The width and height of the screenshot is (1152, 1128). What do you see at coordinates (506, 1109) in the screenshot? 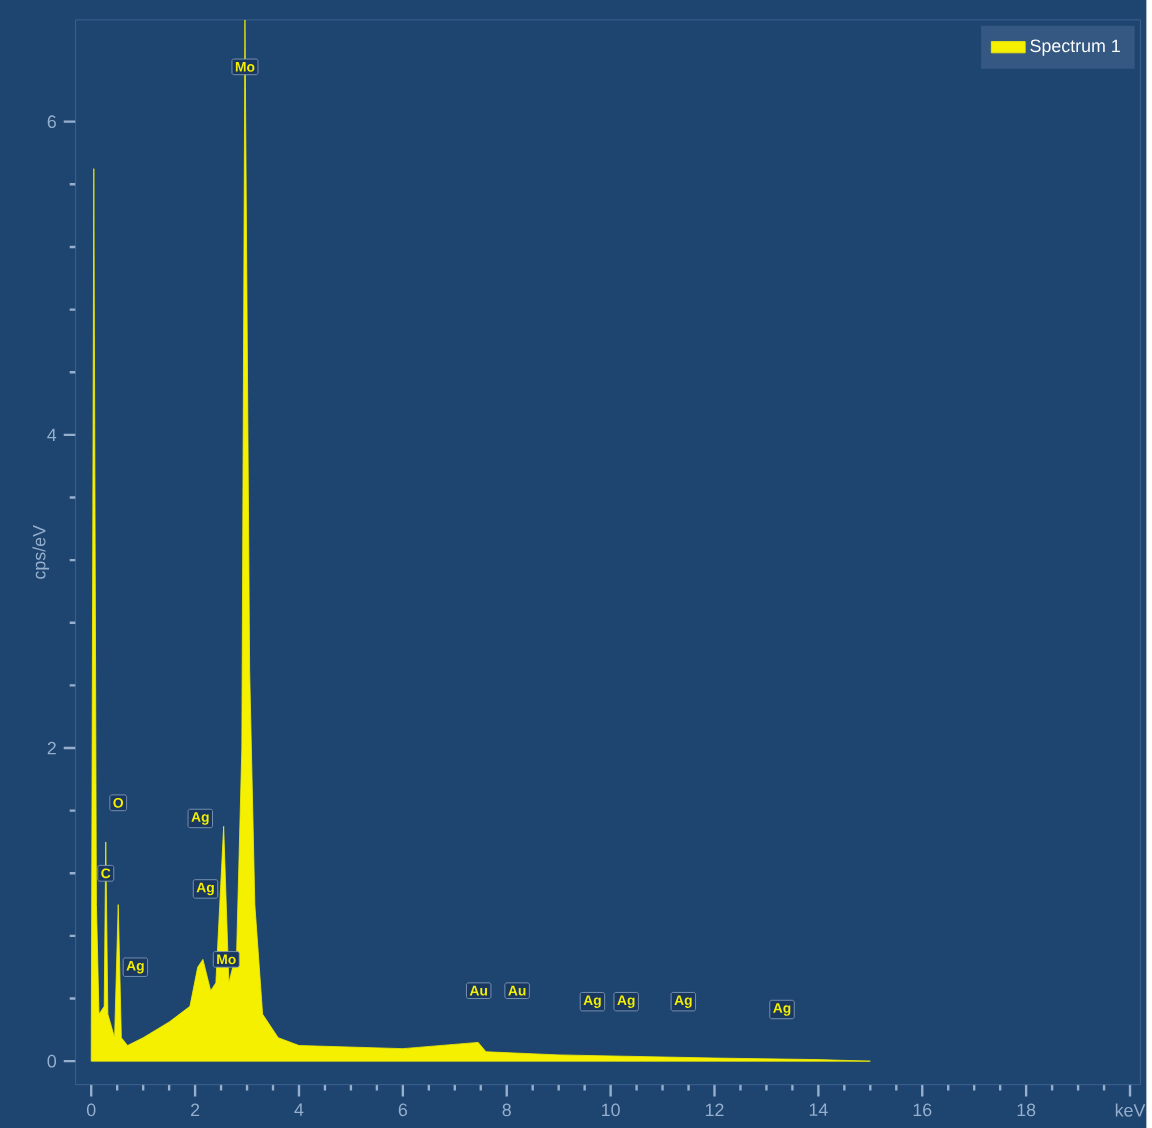
I see `x-tick-label: 8` at bounding box center [506, 1109].